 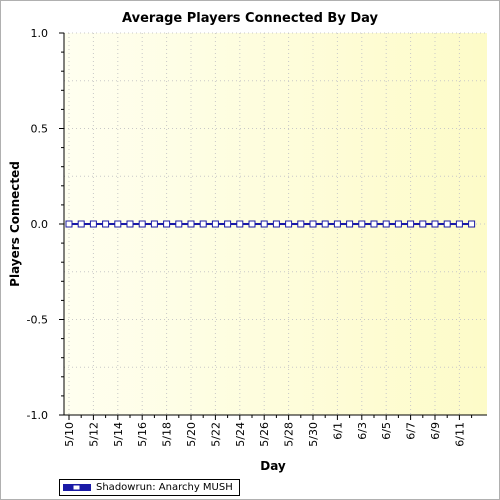 I want to click on y-tick-label: -0.5, so click(x=37, y=320).